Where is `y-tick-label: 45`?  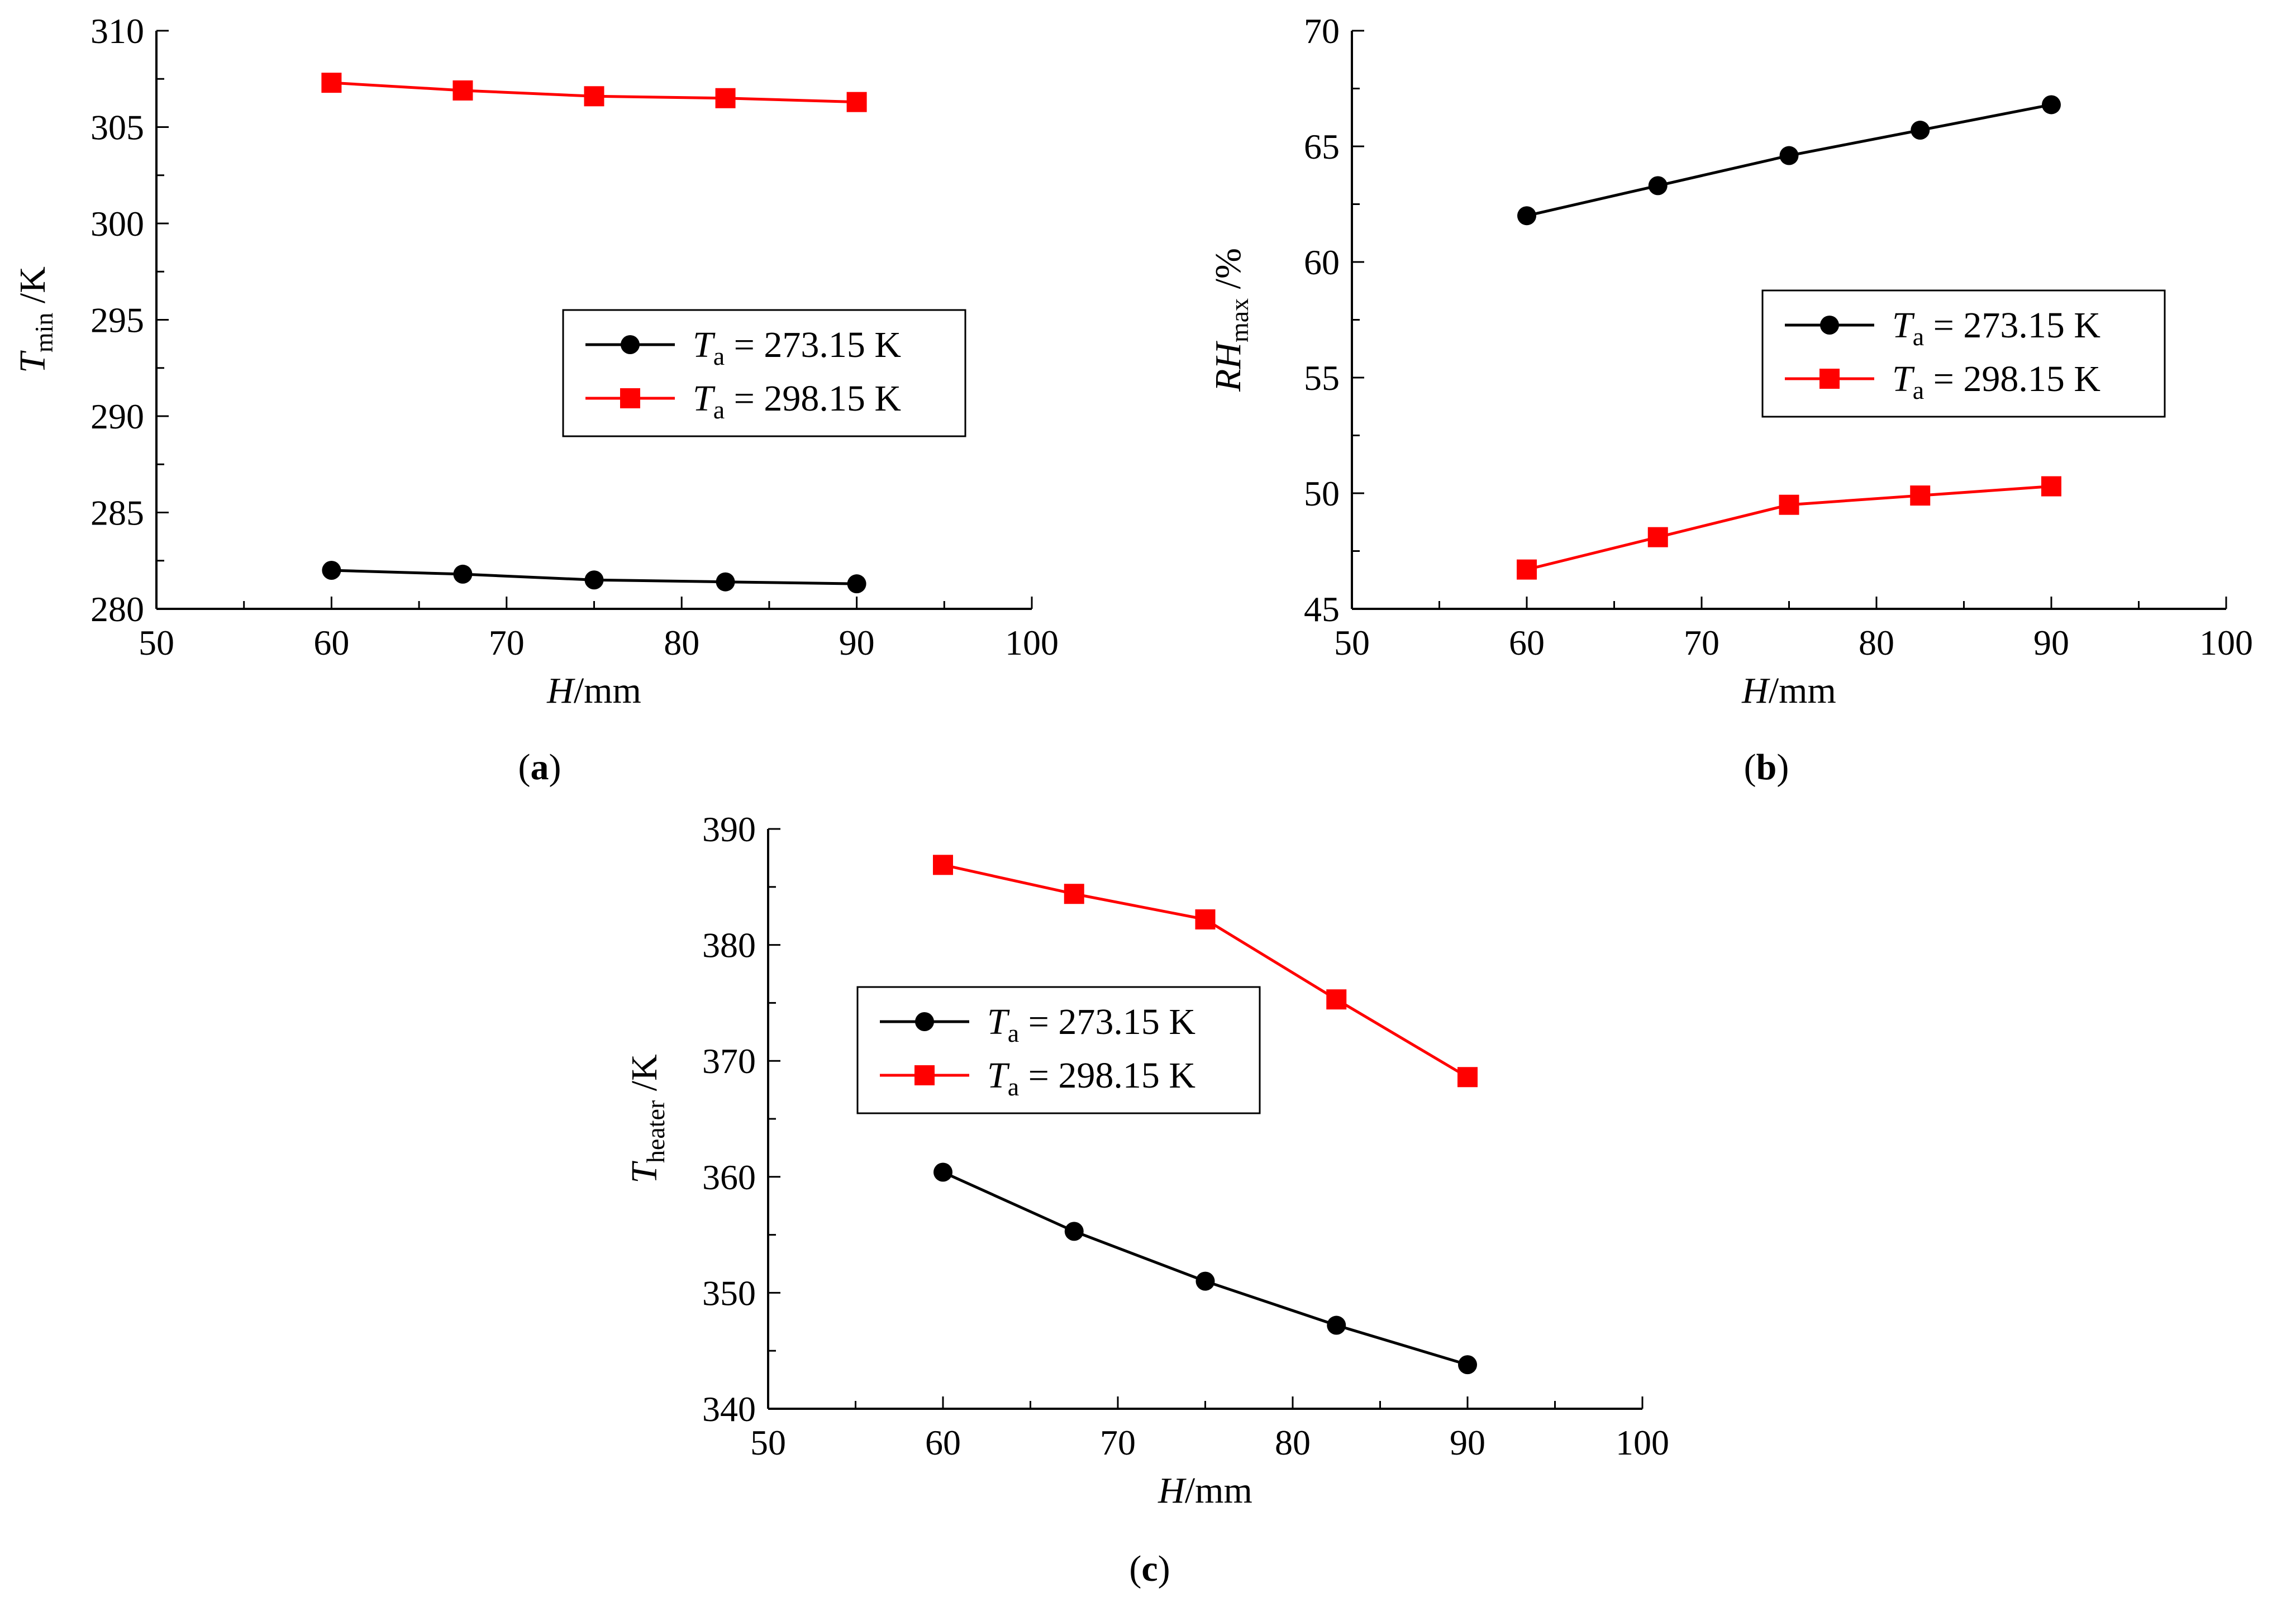
y-tick-label: 45 is located at coordinates (1322, 609).